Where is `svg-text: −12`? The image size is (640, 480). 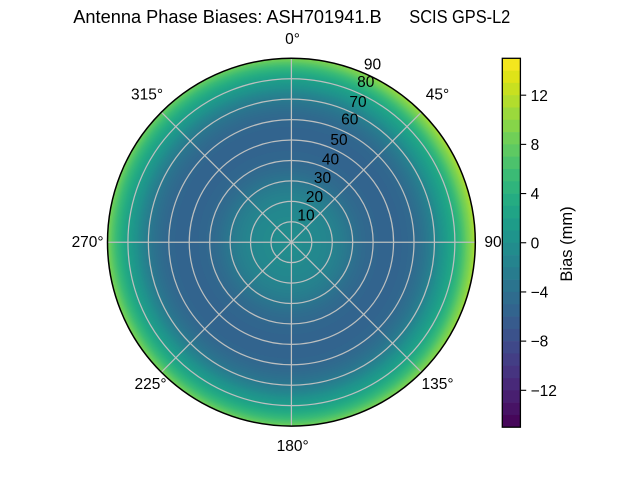
svg-text: −12 is located at coordinates (544, 391).